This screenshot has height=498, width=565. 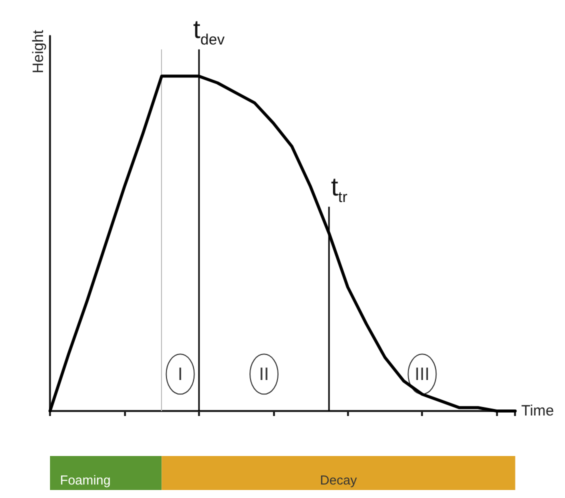 I want to click on text: Decay, so click(x=339, y=480).